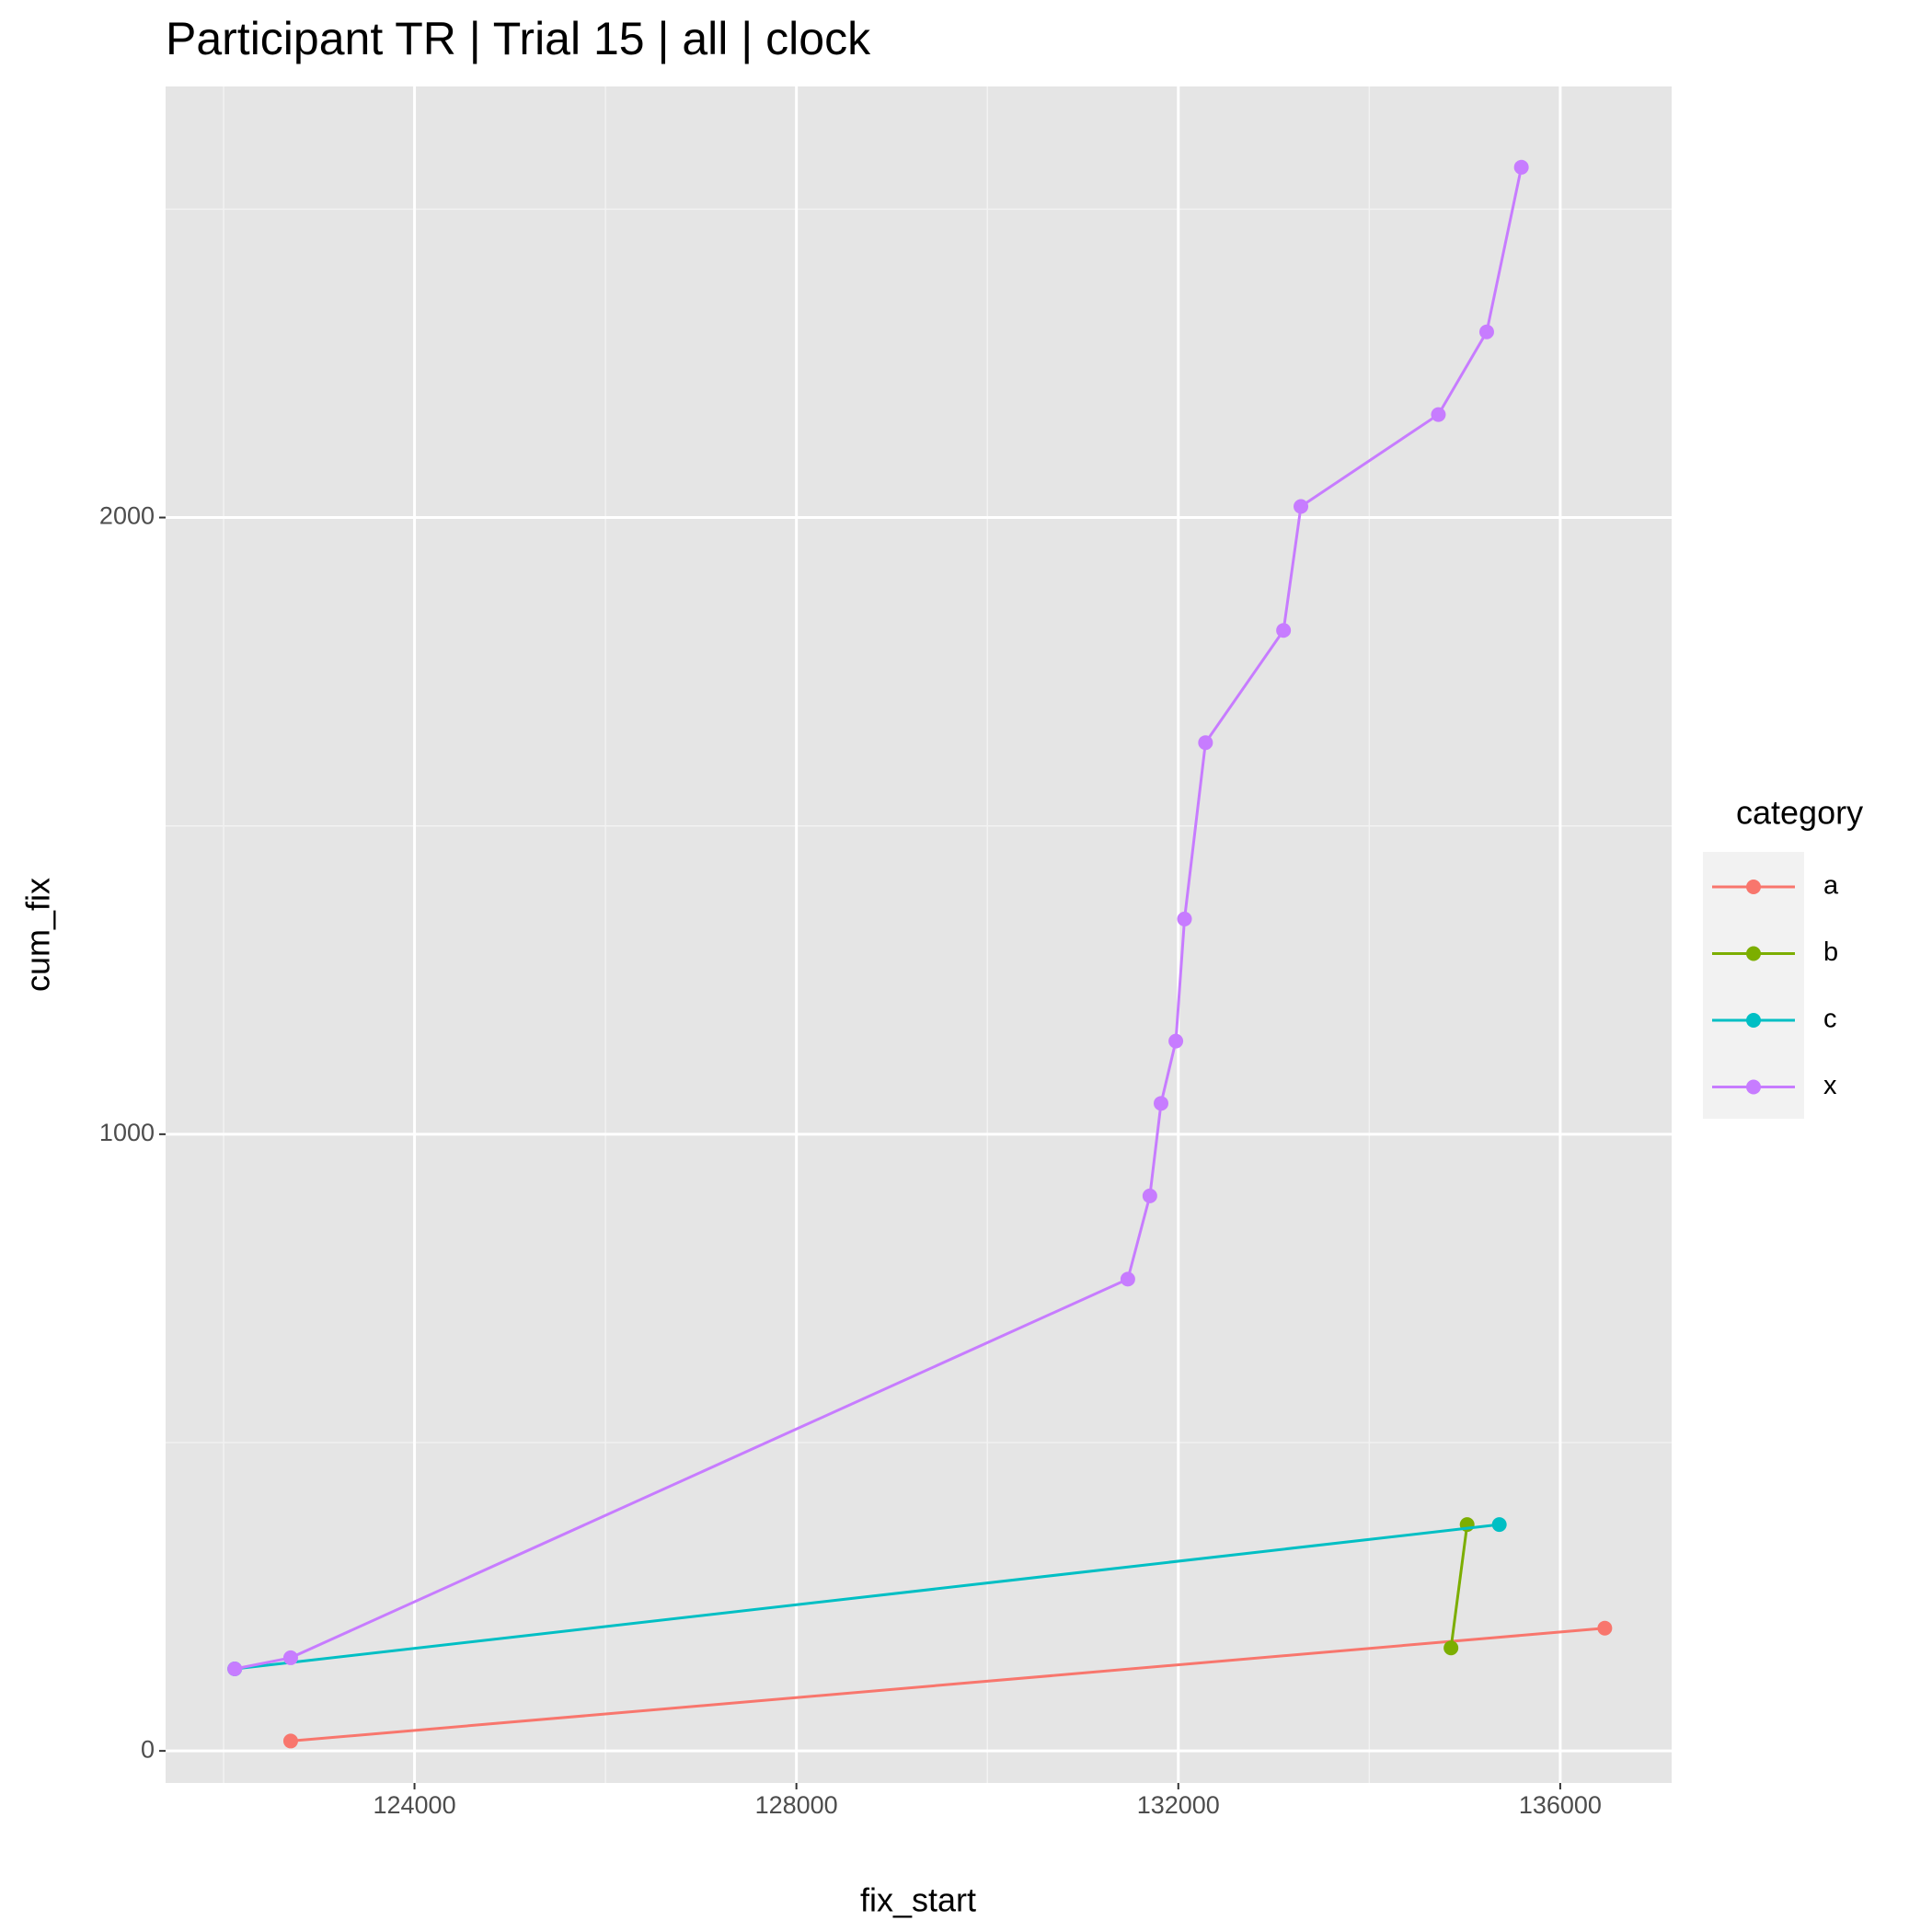 The image size is (1932, 1932). I want to click on legend-label: x, so click(1830, 1085).